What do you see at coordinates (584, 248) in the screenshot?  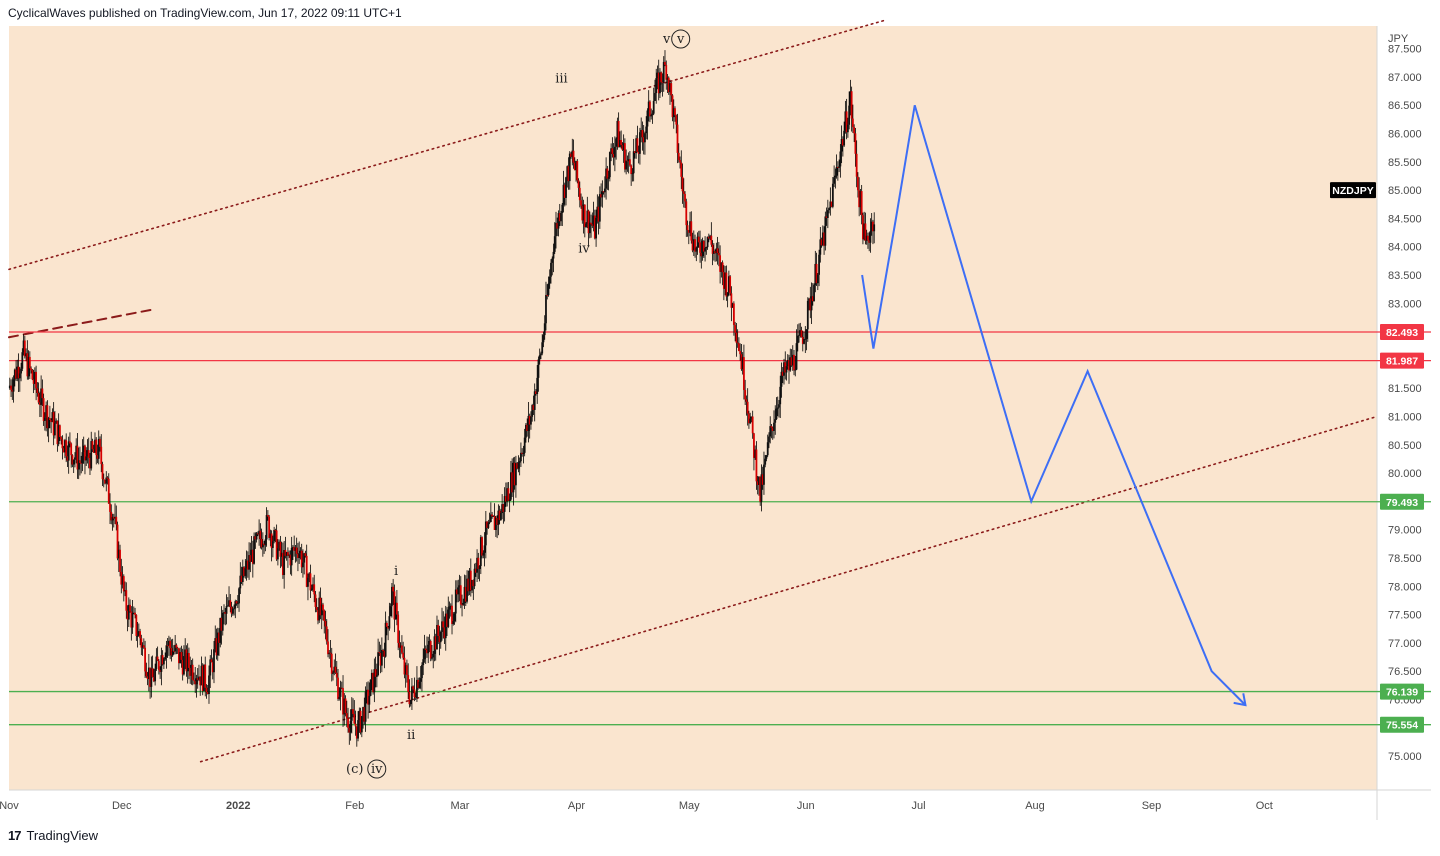 I see `wave-label: iv` at bounding box center [584, 248].